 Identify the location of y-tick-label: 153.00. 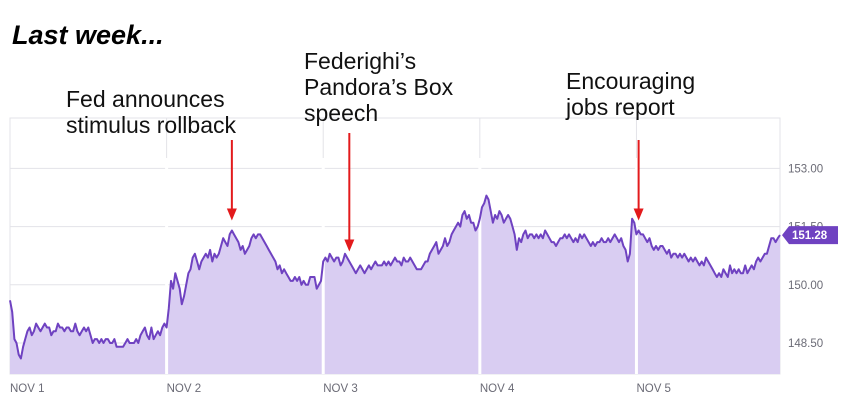
(805, 169).